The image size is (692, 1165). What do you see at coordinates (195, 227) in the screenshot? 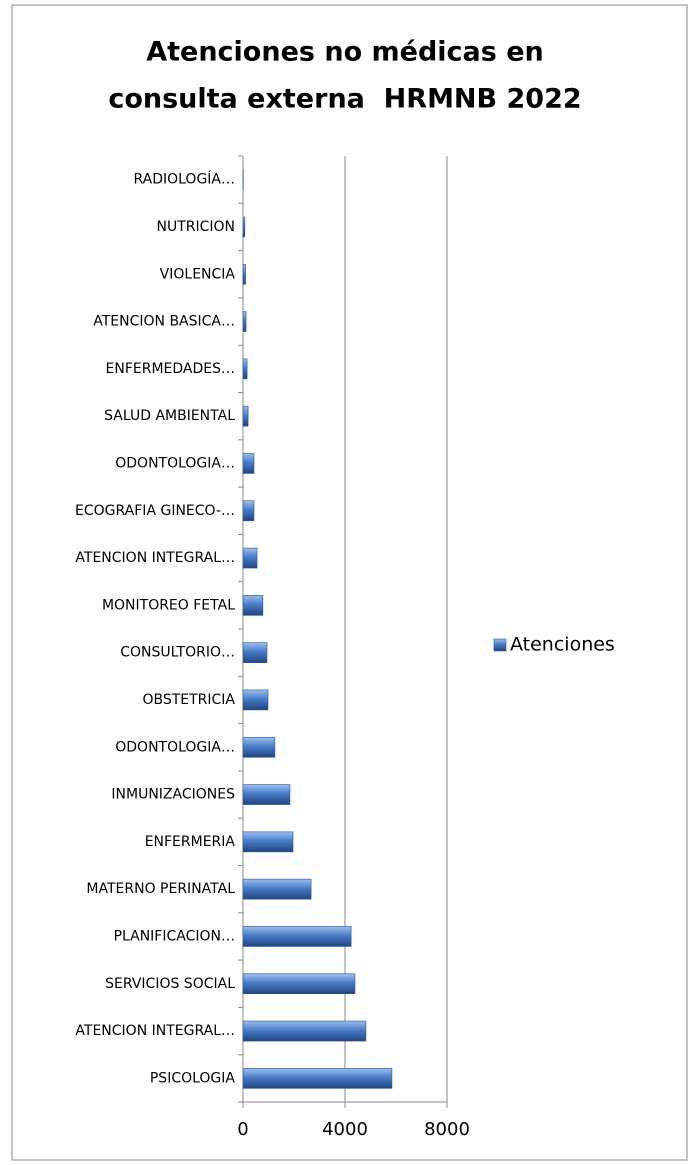
I see `y-tick-label: NUTRICION` at bounding box center [195, 227].